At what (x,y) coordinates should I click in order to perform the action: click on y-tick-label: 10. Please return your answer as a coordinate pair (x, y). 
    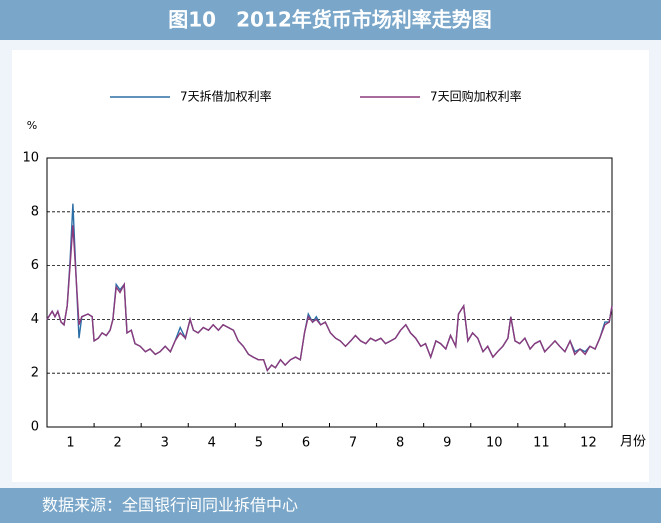
    Looking at the image, I should click on (30, 158).